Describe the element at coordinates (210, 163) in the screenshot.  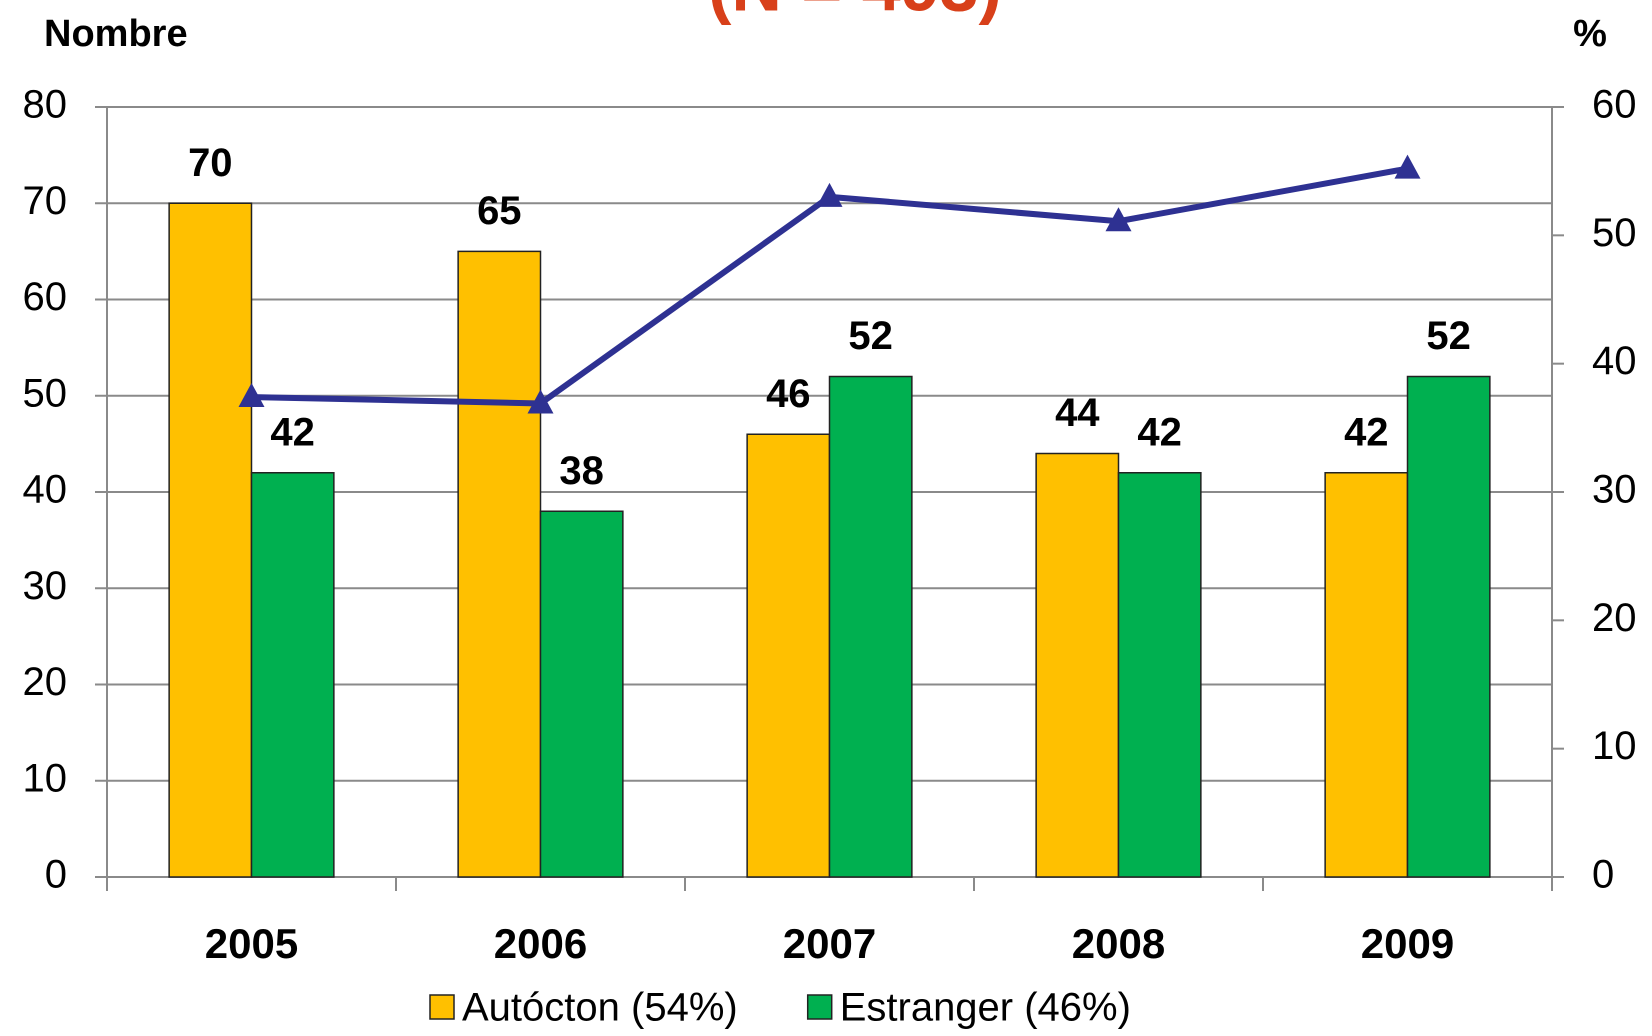
I see `bar-value-label: 70` at that location.